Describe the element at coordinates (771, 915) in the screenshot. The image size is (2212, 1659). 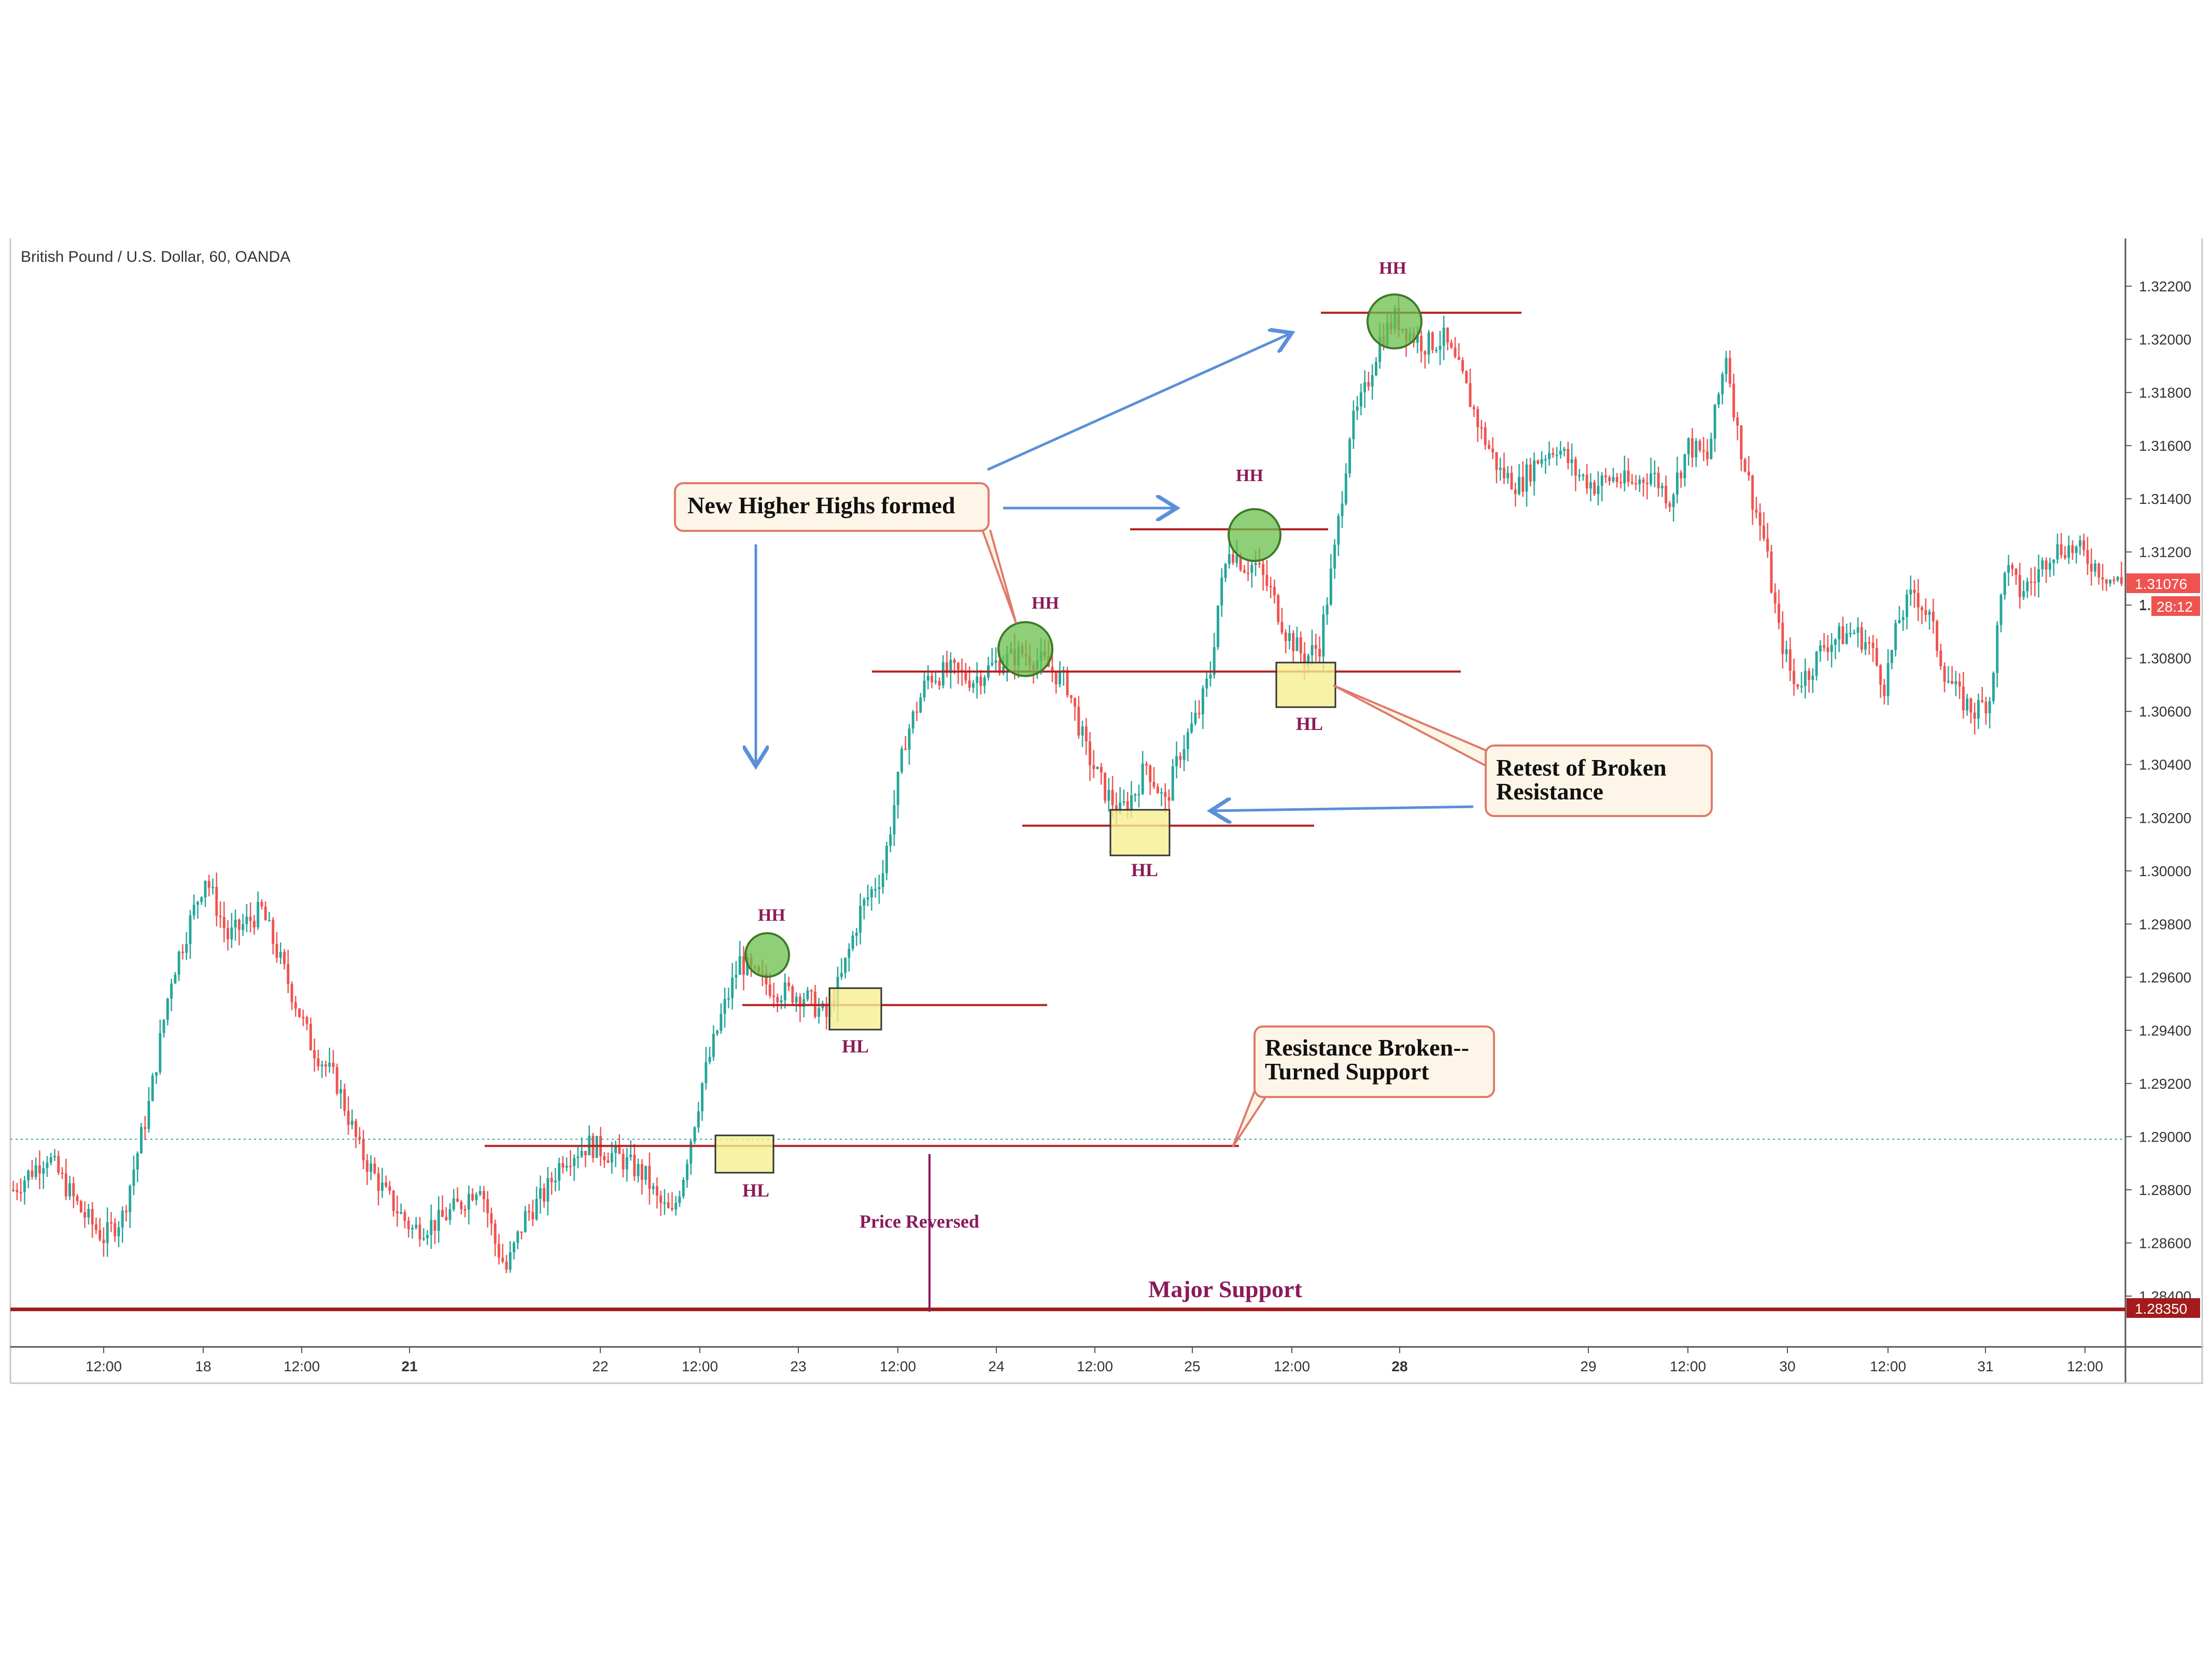
I see `hh-label-1: HH` at that location.